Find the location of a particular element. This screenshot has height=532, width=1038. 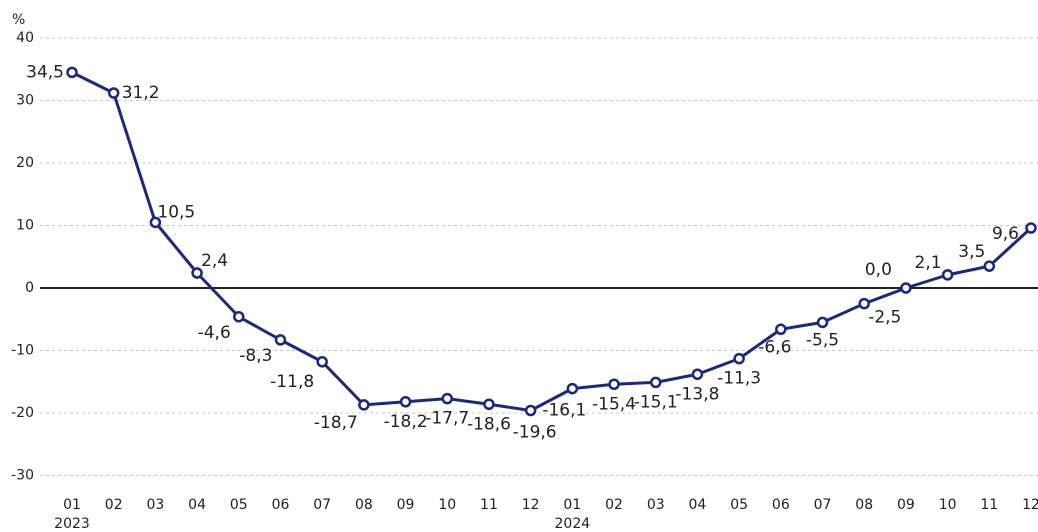

year-label: 2024 is located at coordinates (573, 524).